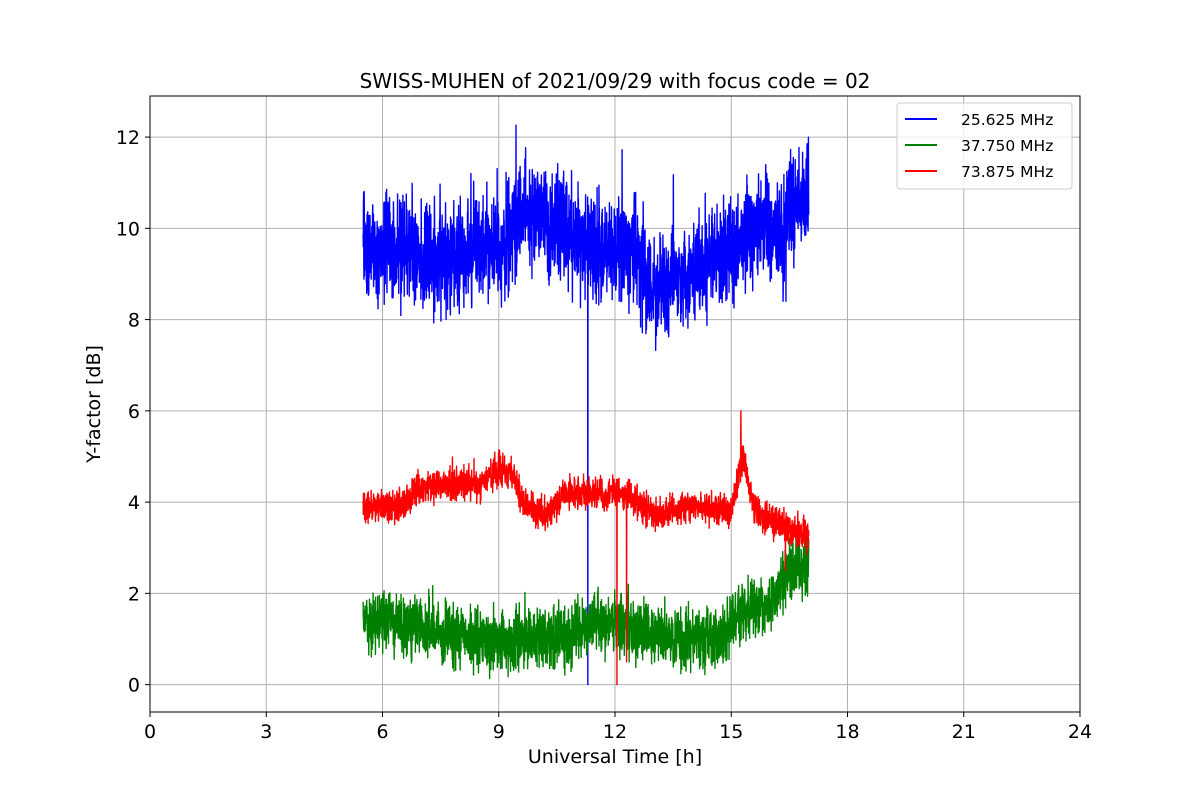  I want to click on y-tick-label: 10, so click(128, 229).